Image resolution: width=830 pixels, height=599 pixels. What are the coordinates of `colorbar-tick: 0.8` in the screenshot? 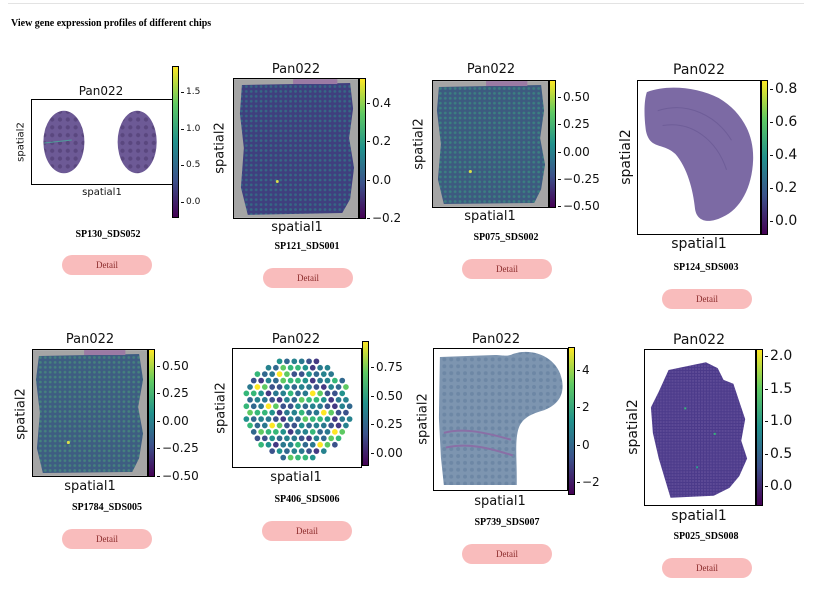 It's located at (783, 89).